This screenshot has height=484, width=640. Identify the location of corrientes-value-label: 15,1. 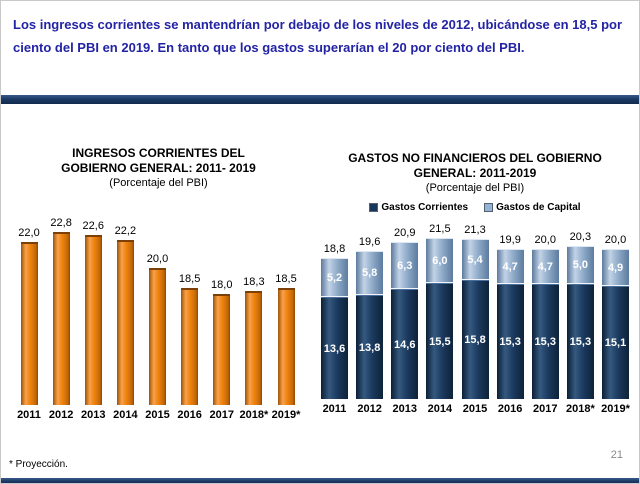
(615, 343).